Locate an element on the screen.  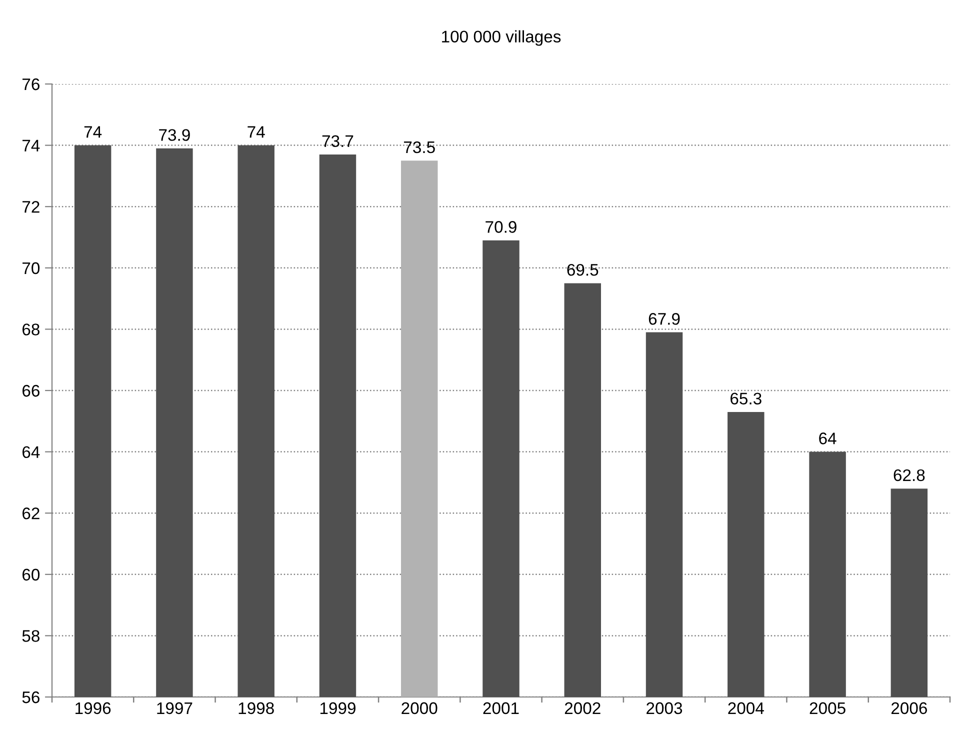
y-tick-label: 60 is located at coordinates (31, 574).